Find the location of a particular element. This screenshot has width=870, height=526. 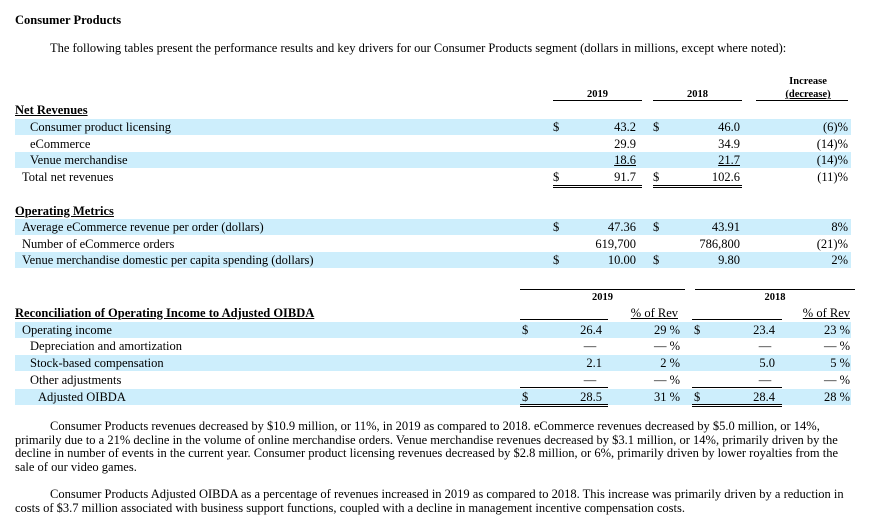

value-2019: 29.9 is located at coordinates (625, 144).